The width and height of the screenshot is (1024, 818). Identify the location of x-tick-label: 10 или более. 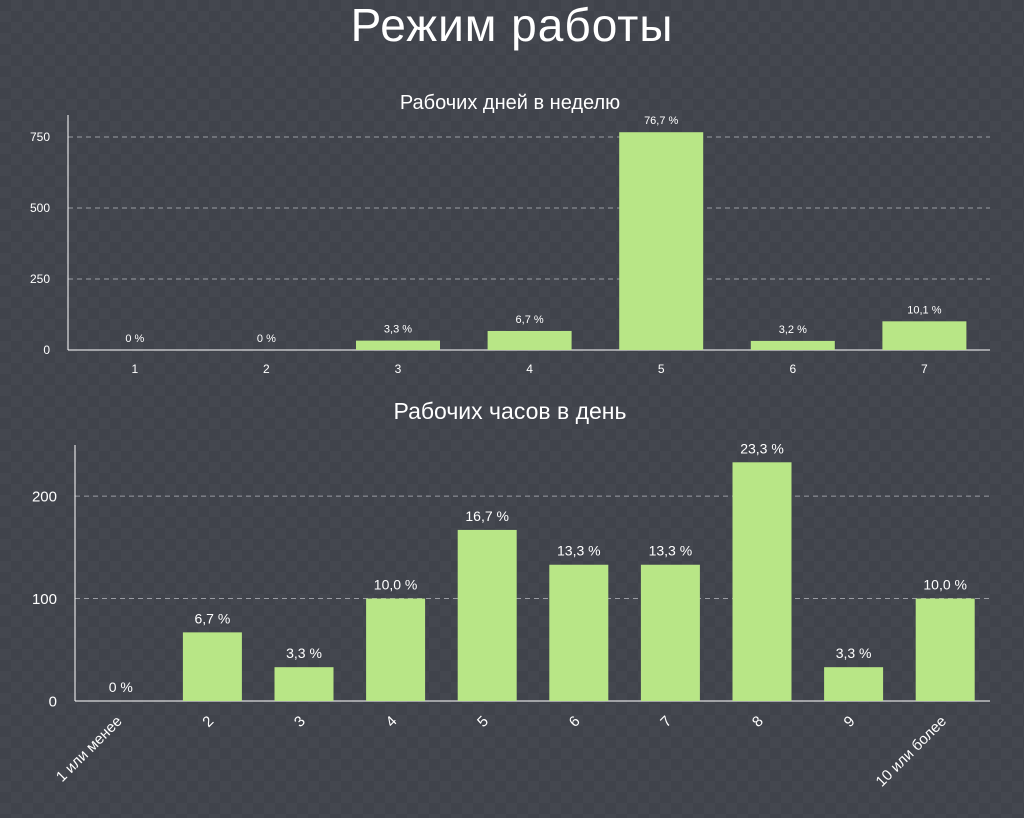
(911, 751).